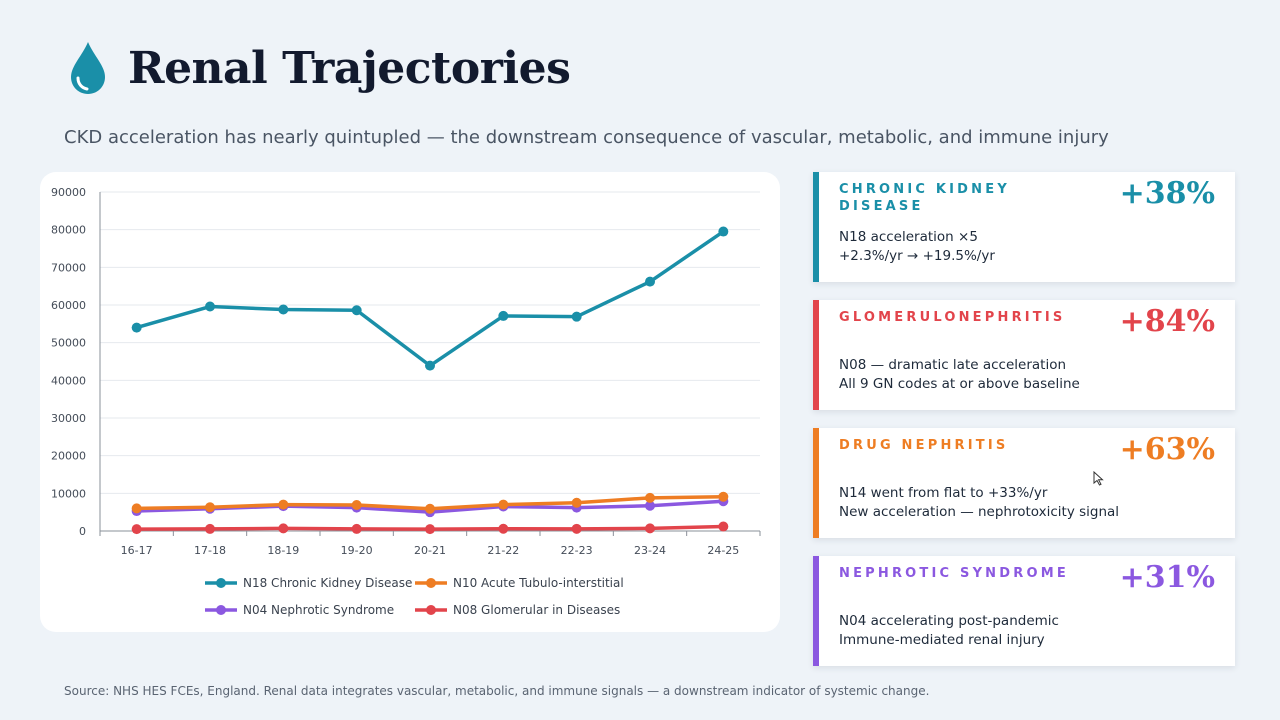  I want to click on card-value: +84%, so click(1167, 321).